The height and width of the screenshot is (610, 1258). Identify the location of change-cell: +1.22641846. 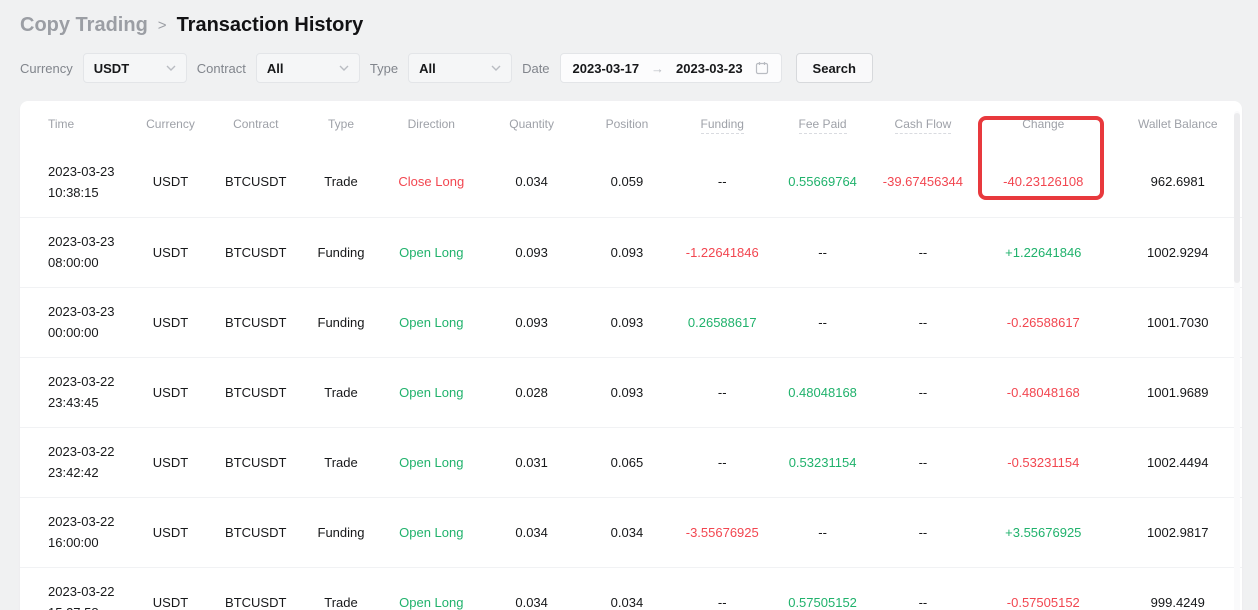
(1043, 251).